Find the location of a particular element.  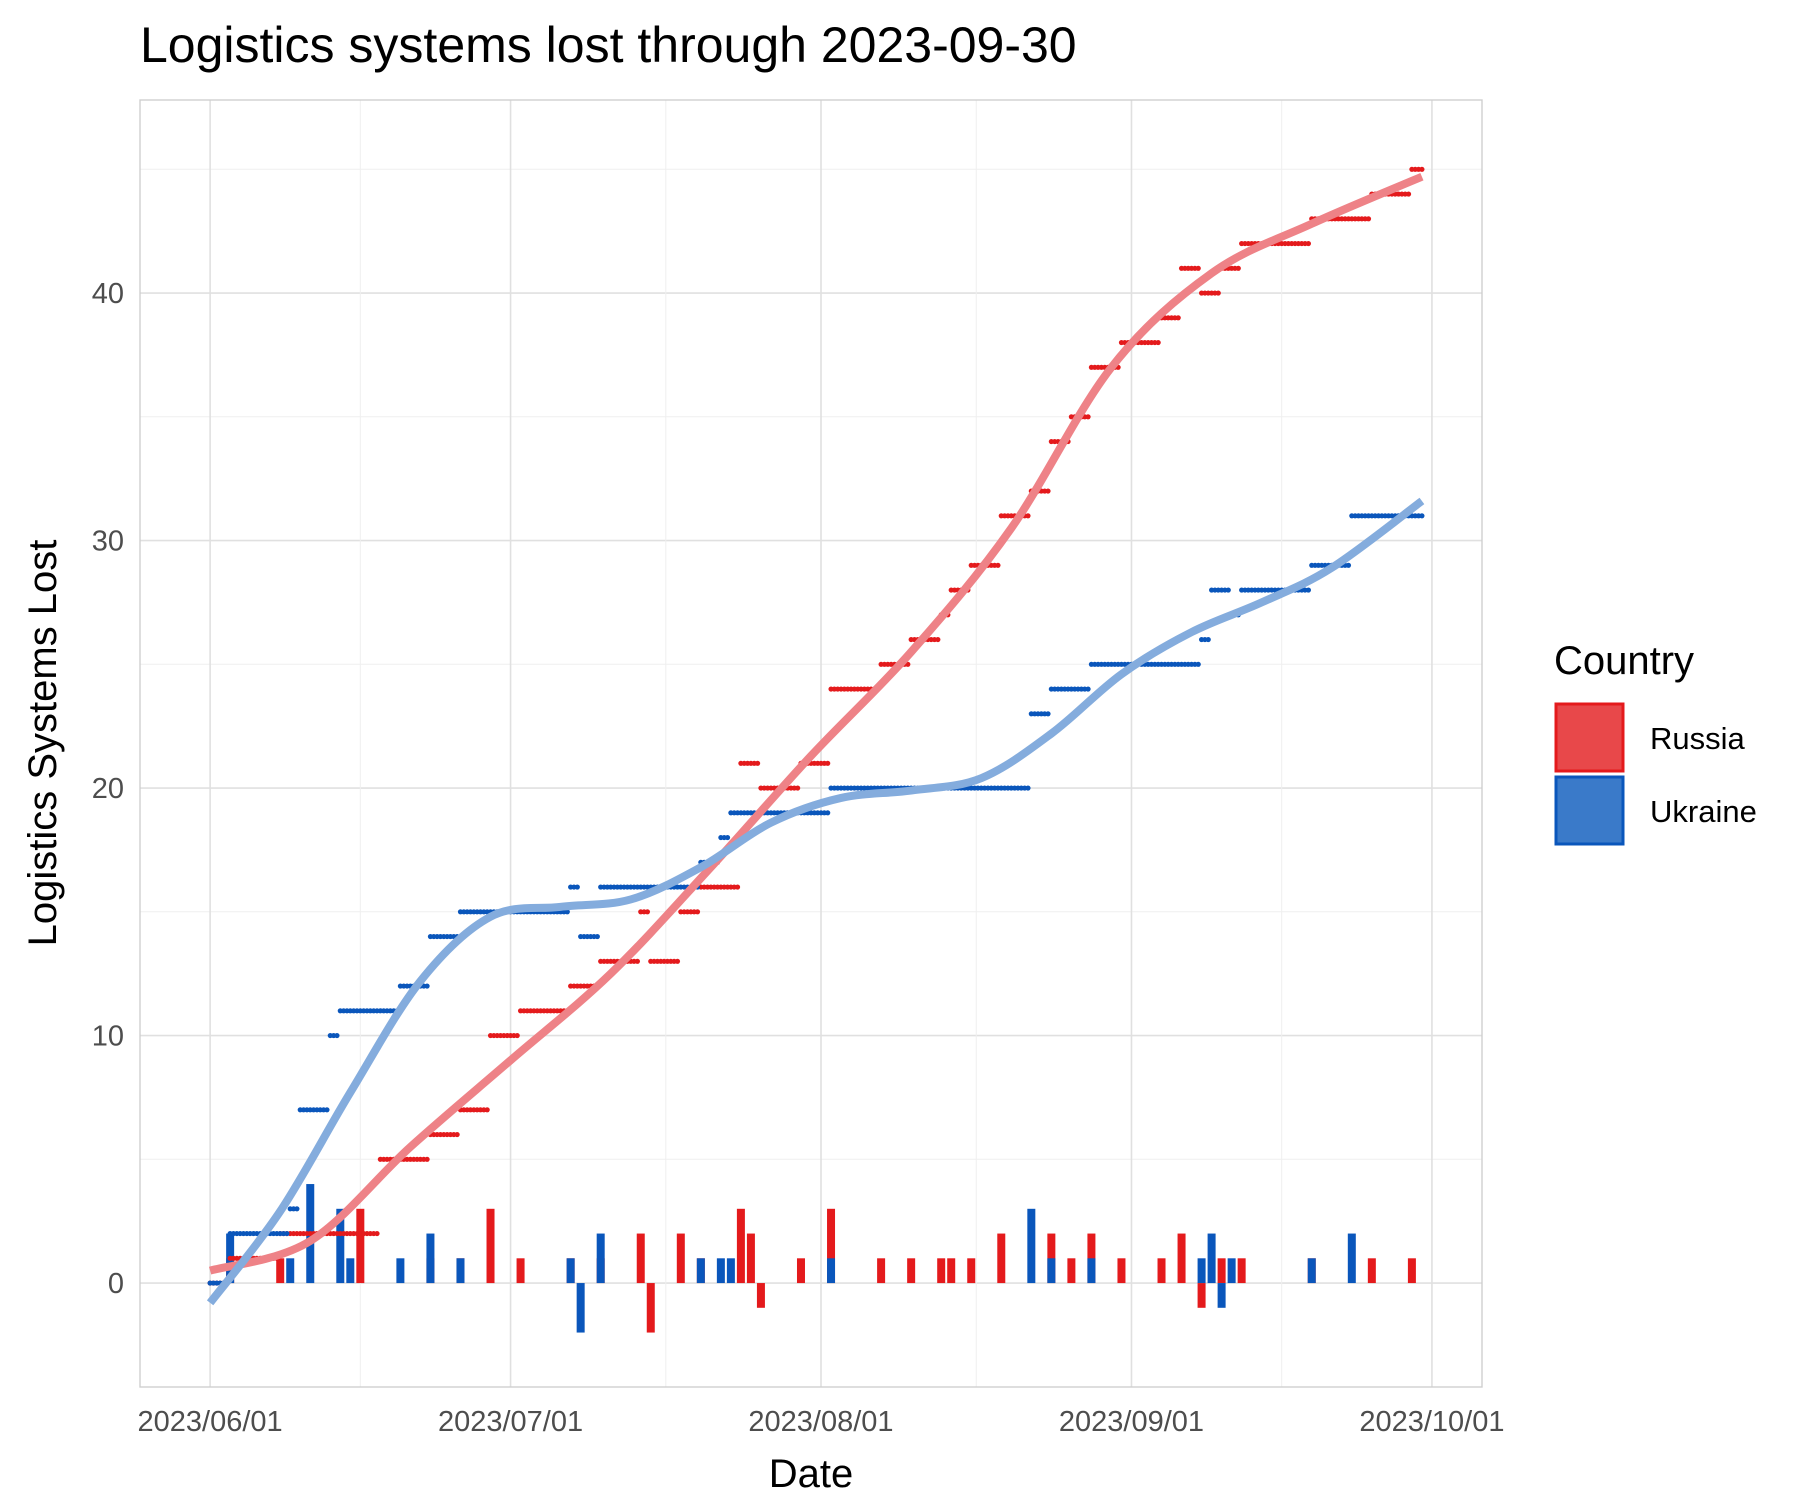

x-tick-label: 2023/07/01 is located at coordinates (510, 1422).